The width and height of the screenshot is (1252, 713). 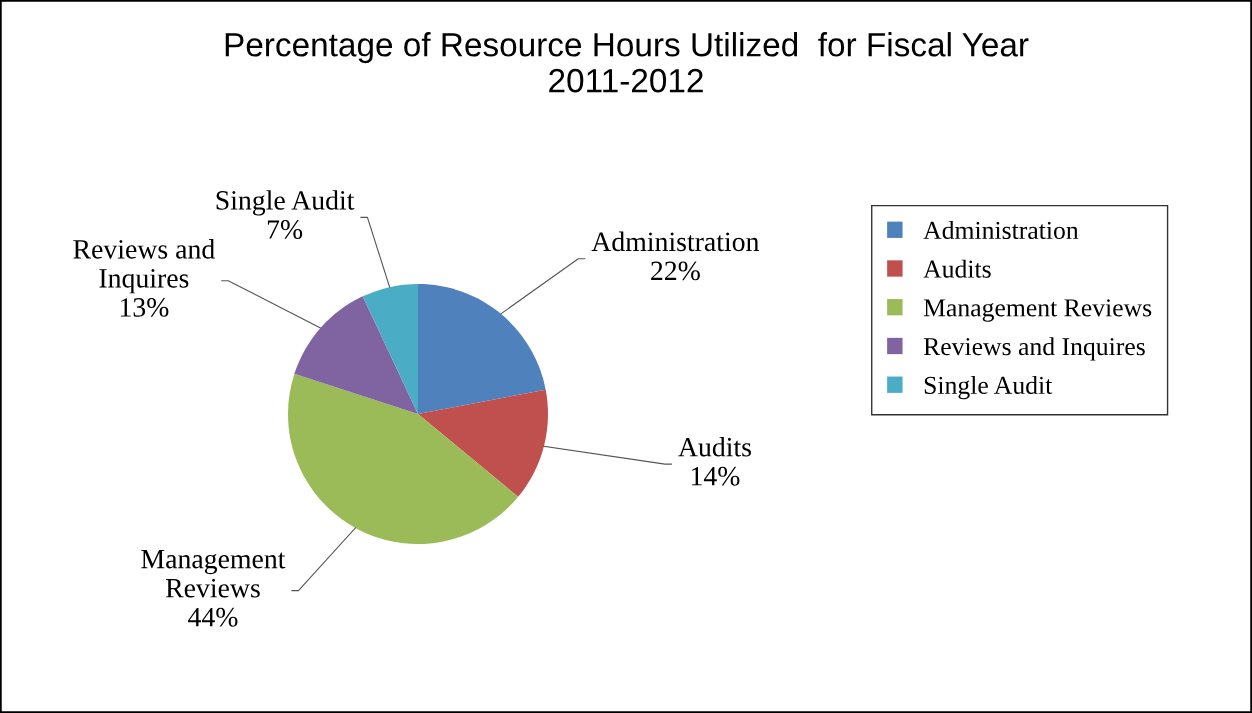 I want to click on slice-label: Single Audit, so click(x=285, y=203).